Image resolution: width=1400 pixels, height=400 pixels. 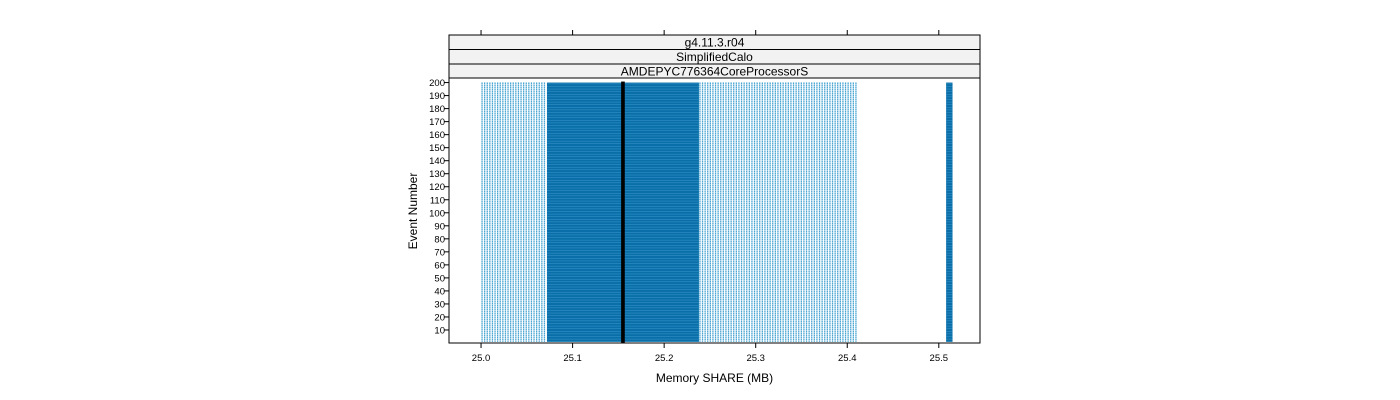 What do you see at coordinates (847, 358) in the screenshot?
I see `x-tick-label: 25.4` at bounding box center [847, 358].